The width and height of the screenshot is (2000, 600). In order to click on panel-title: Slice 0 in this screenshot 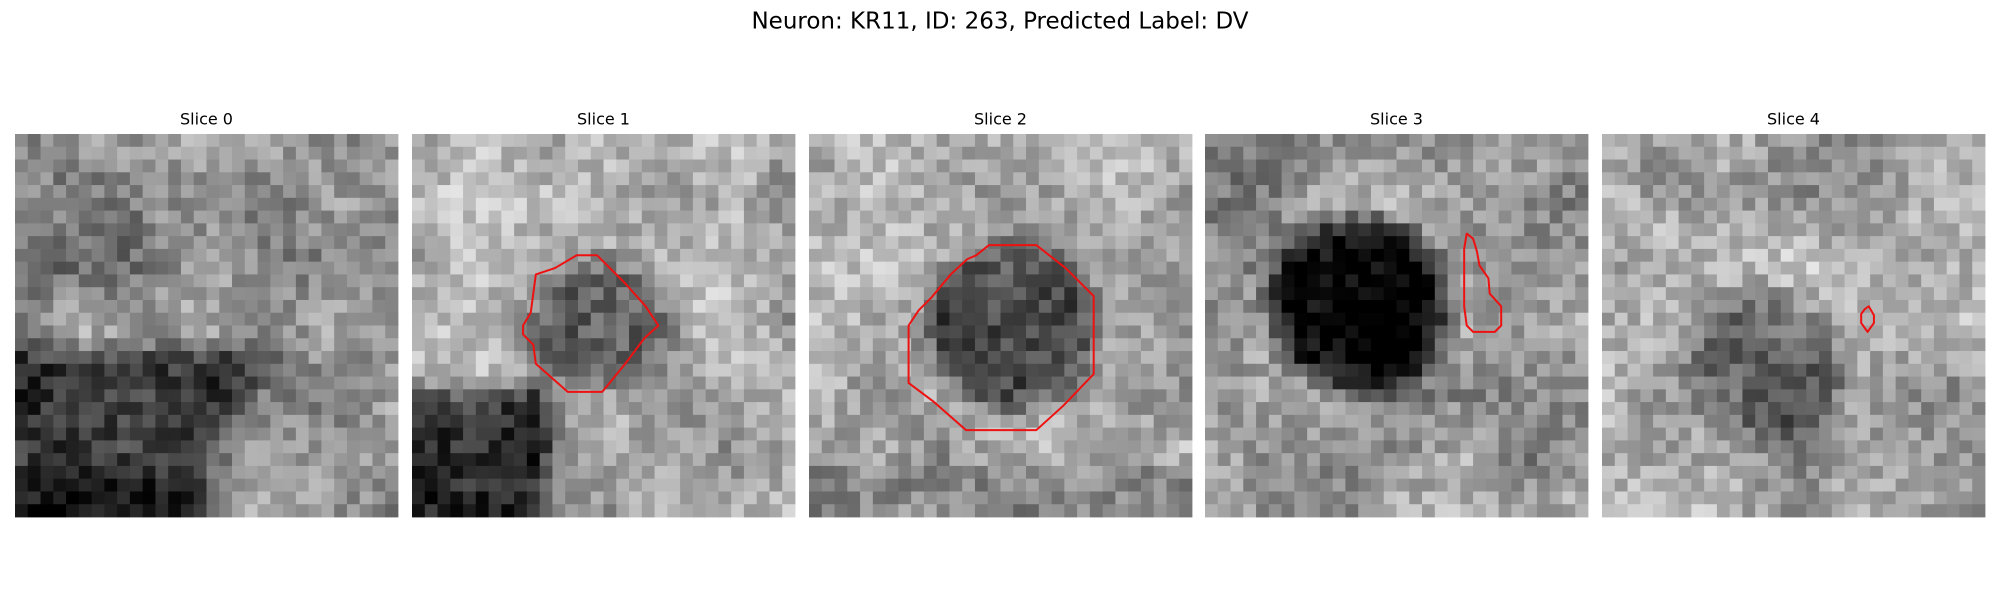, I will do `click(206, 119)`.